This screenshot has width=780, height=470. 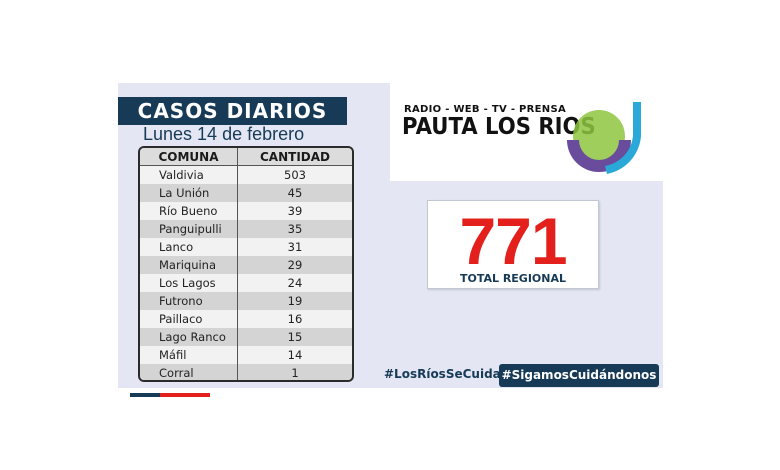 What do you see at coordinates (295, 301) in the screenshot?
I see `cantidad-cell: 19` at bounding box center [295, 301].